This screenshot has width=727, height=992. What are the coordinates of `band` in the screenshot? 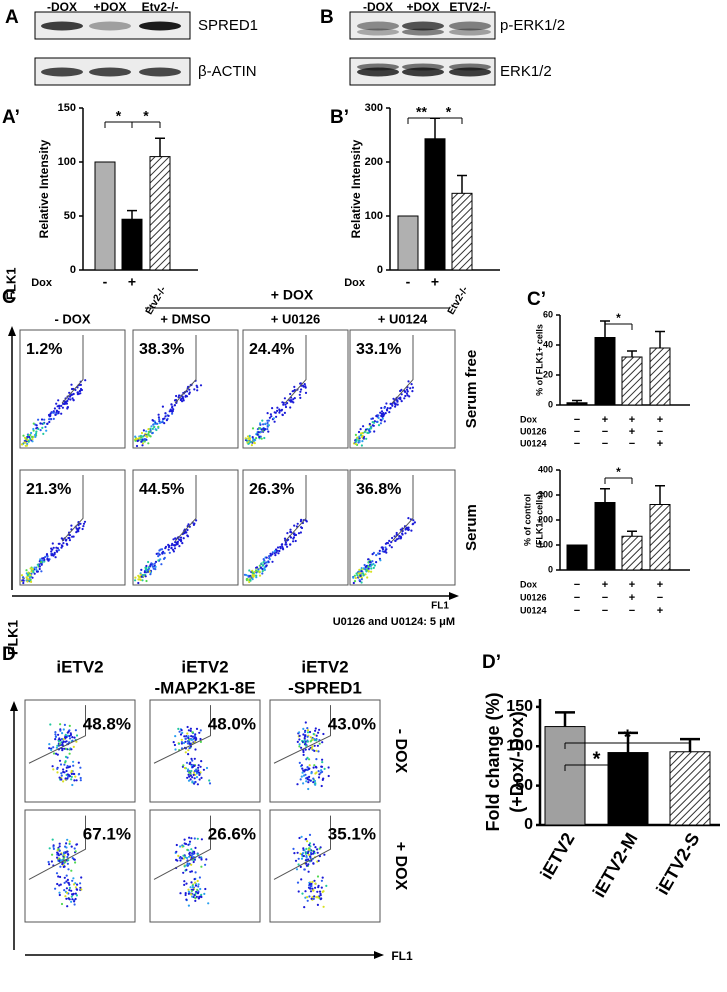 It's located at (423, 67).